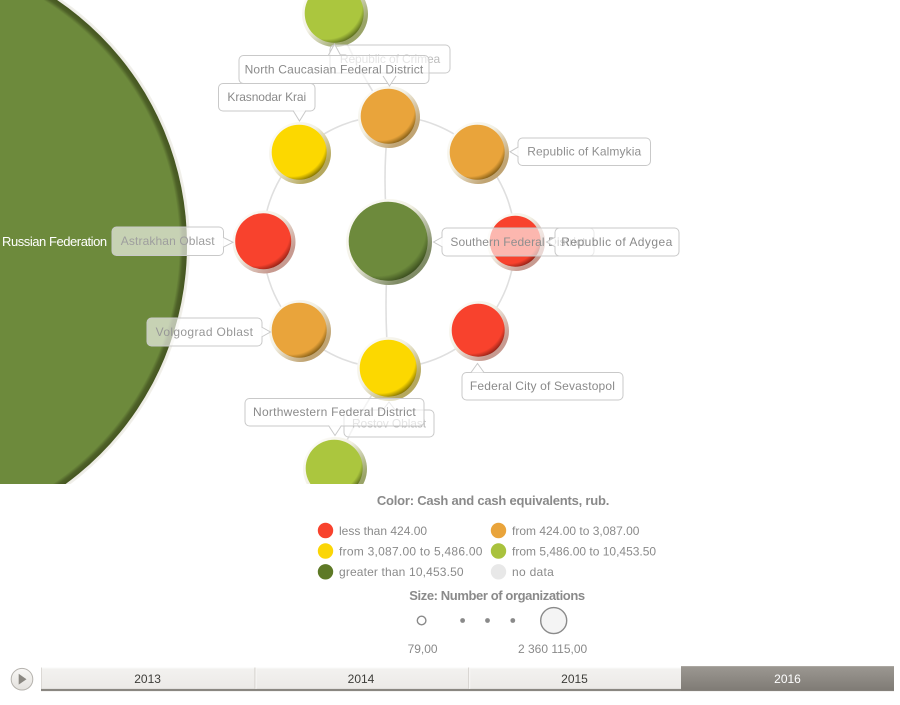 This screenshot has height=705, width=900. Describe the element at coordinates (205, 332) in the screenshot. I see `svg-text: Volgograd Oblast` at that location.